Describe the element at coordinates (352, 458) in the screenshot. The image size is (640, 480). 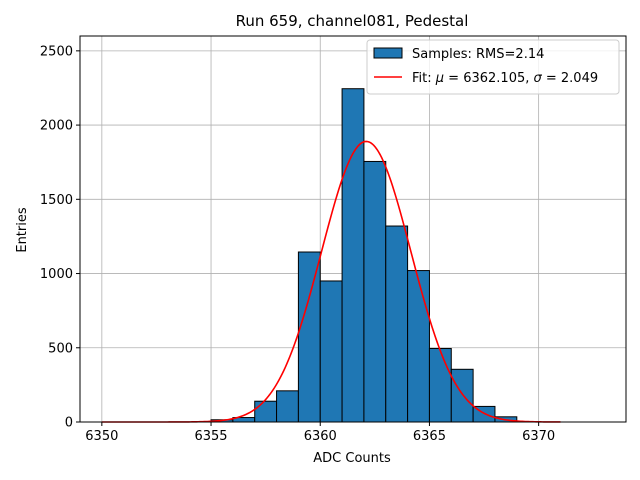
I see `x-axis-label: ADC Counts` at that location.